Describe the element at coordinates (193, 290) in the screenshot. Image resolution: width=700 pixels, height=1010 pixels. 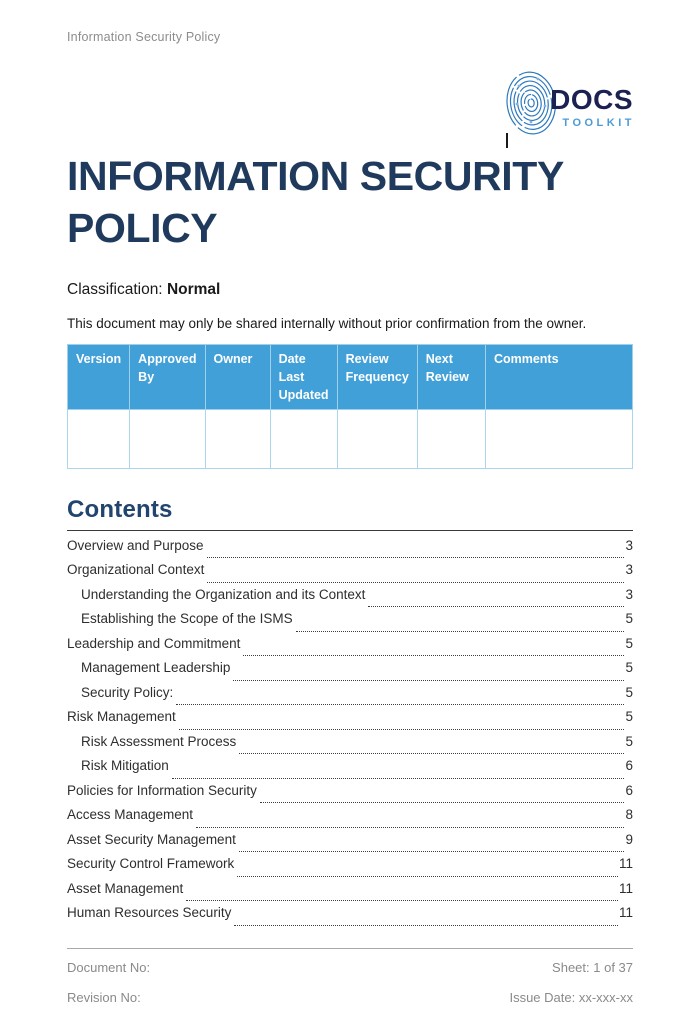
I see `classification-value: Normal` at that location.